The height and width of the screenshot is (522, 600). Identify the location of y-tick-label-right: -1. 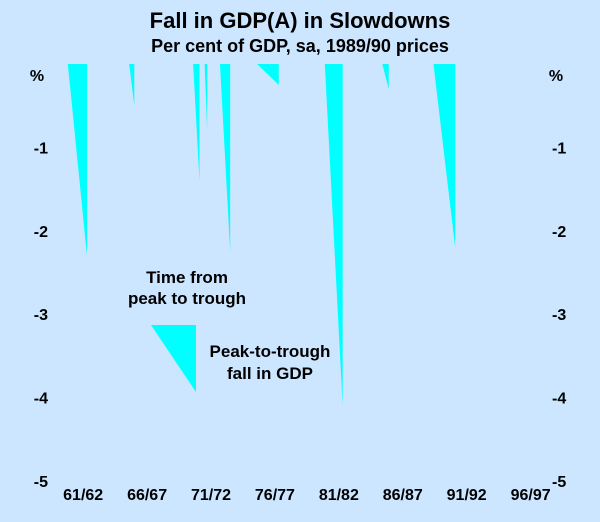
(559, 148).